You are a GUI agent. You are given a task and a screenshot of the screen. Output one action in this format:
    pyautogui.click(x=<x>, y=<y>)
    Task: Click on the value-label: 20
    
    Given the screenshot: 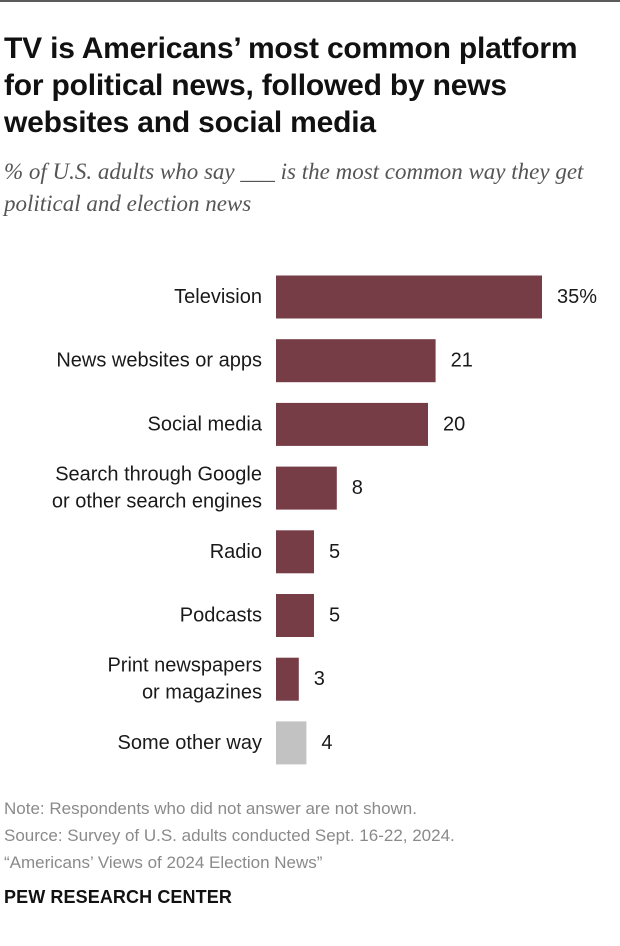 What is the action you would take?
    pyautogui.click(x=454, y=424)
    